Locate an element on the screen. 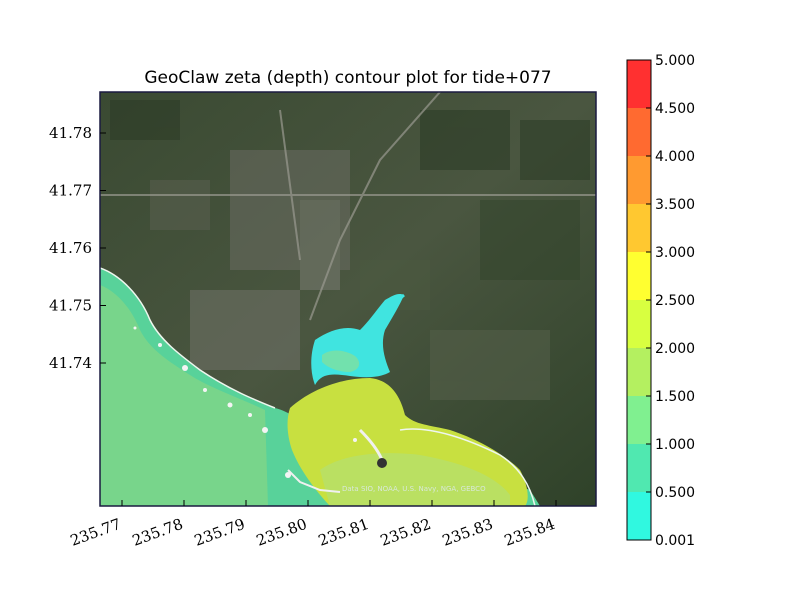  bay-center is located at coordinates (415, 479).